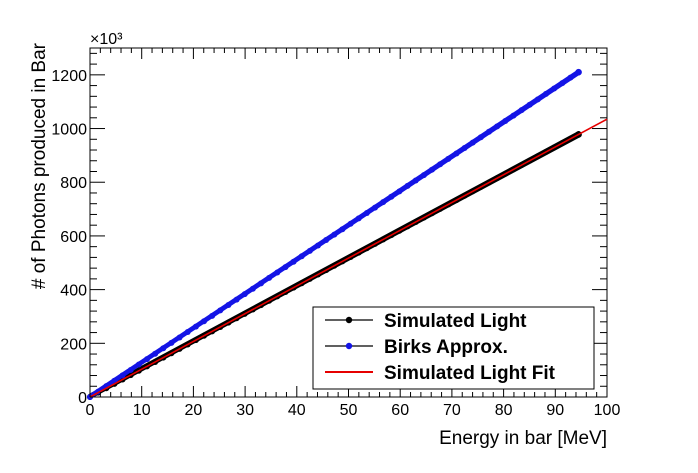  What do you see at coordinates (446, 347) in the screenshot?
I see `legend-label: Birks Approx.` at bounding box center [446, 347].